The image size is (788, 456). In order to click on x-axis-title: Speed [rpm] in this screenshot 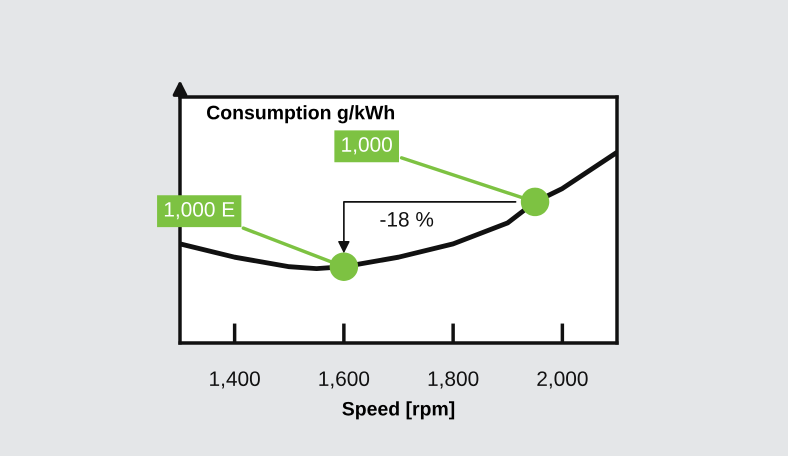, I will do `click(398, 410)`.